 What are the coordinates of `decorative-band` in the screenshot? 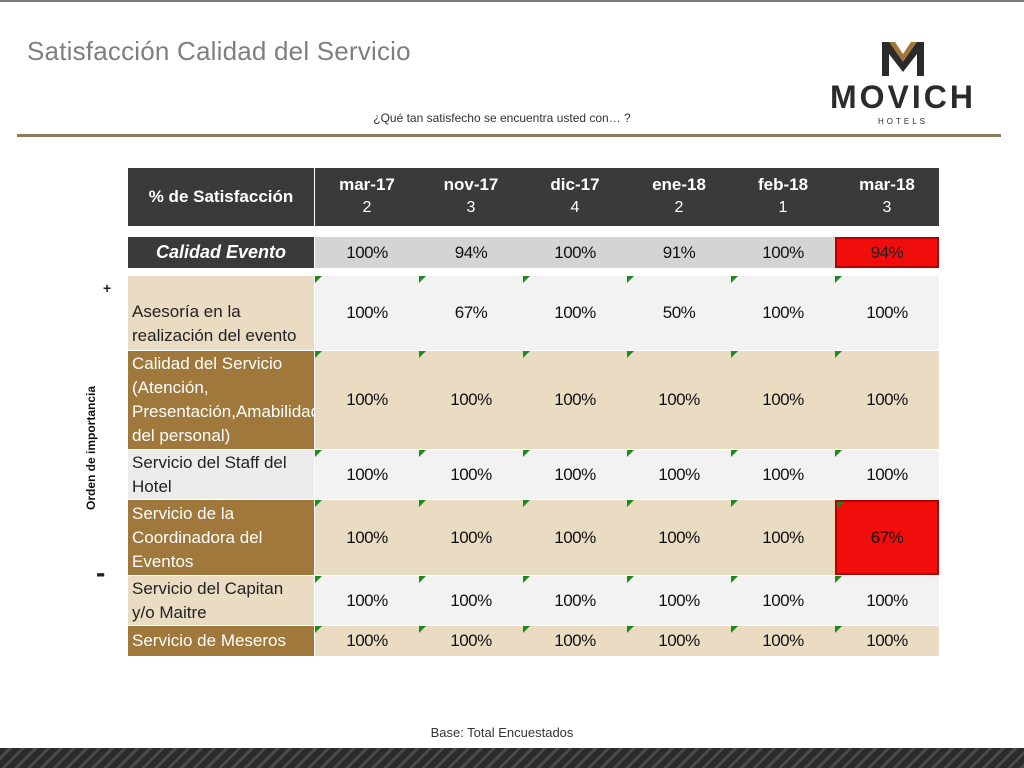 It's located at (512, 758).